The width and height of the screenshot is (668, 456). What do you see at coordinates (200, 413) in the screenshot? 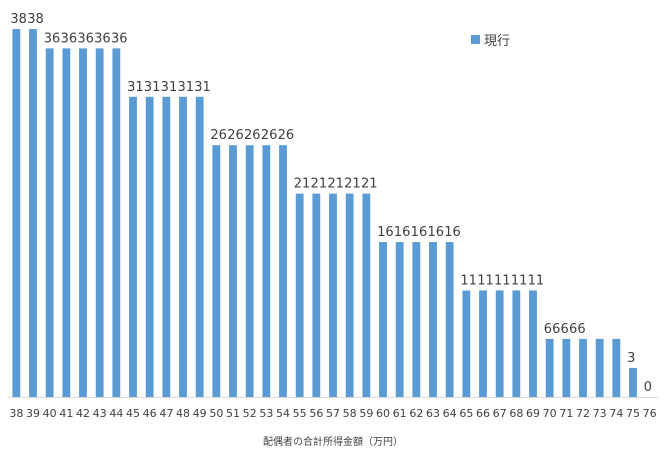
I see `x-tick-label: 49` at bounding box center [200, 413].